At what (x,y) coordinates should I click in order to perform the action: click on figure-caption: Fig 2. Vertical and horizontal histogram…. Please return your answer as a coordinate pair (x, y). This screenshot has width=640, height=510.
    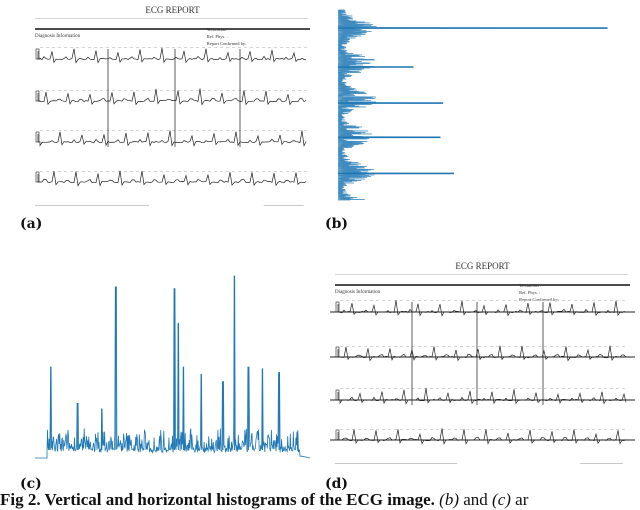
    Looking at the image, I should click on (320, 500).